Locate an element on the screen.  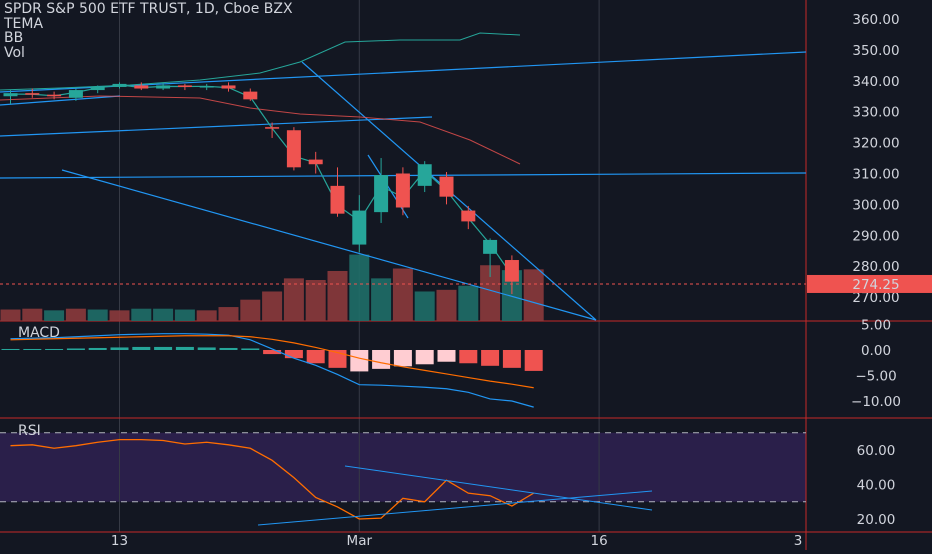
price-tick-label: 300.00 is located at coordinates (875, 205).